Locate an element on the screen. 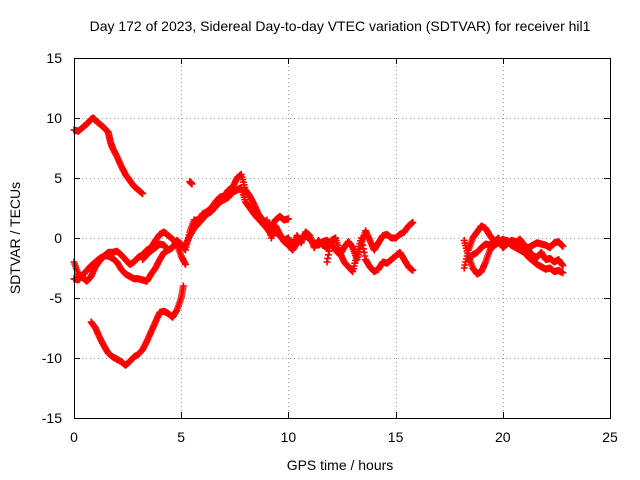 This screenshot has width=640, height=480. y-axis-label: SDTVAR / TECUs is located at coordinates (15, 238).